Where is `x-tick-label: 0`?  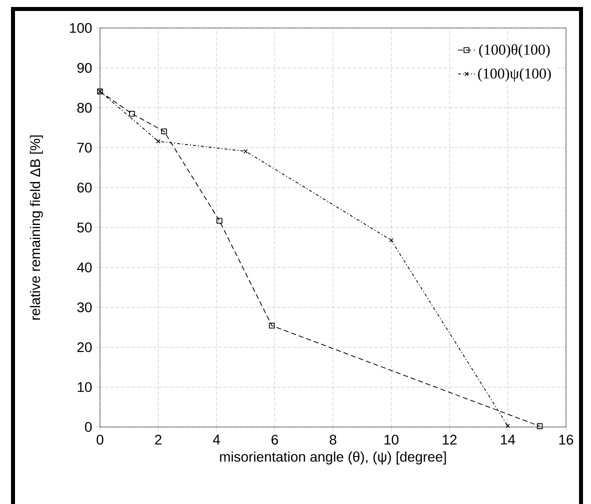
x-tick-label: 0 is located at coordinates (100, 439).